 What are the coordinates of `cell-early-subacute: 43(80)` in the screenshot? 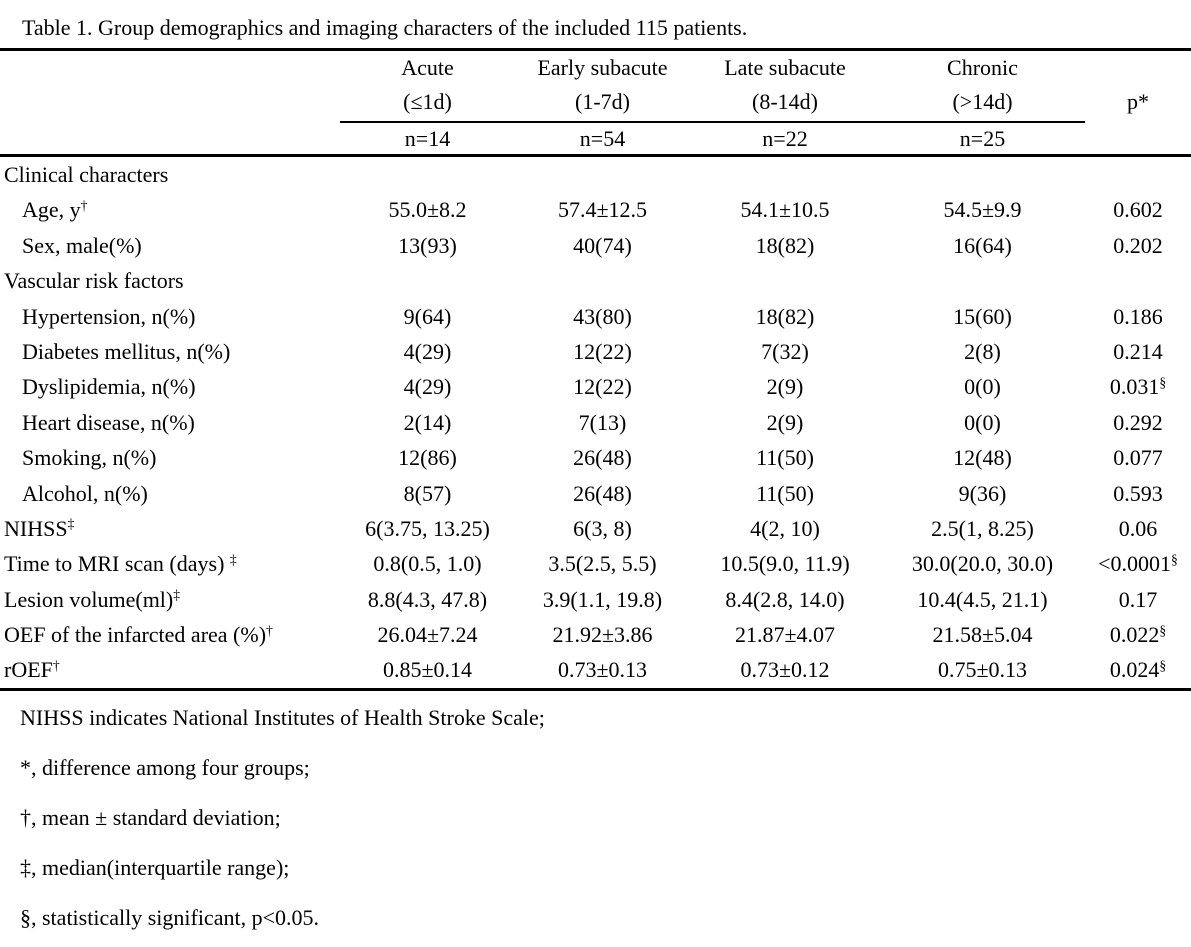 It's located at (602, 316).